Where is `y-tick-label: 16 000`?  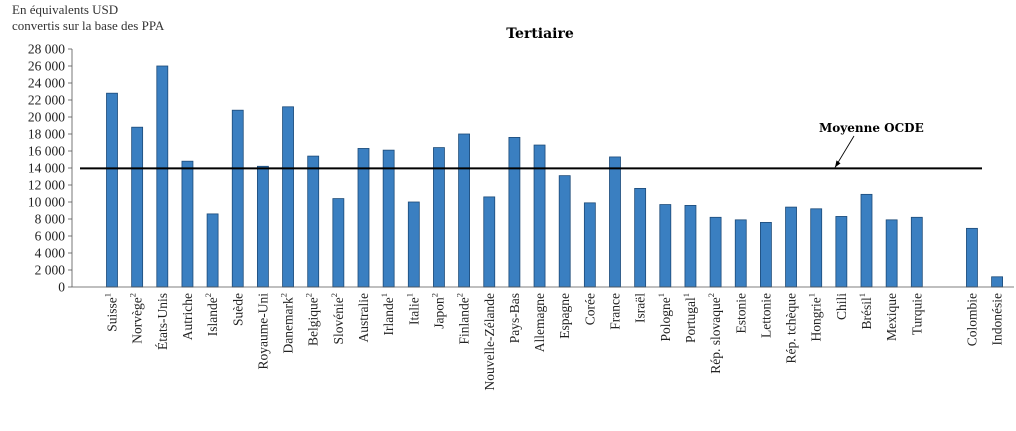 y-tick-label: 16 000 is located at coordinates (46, 151).